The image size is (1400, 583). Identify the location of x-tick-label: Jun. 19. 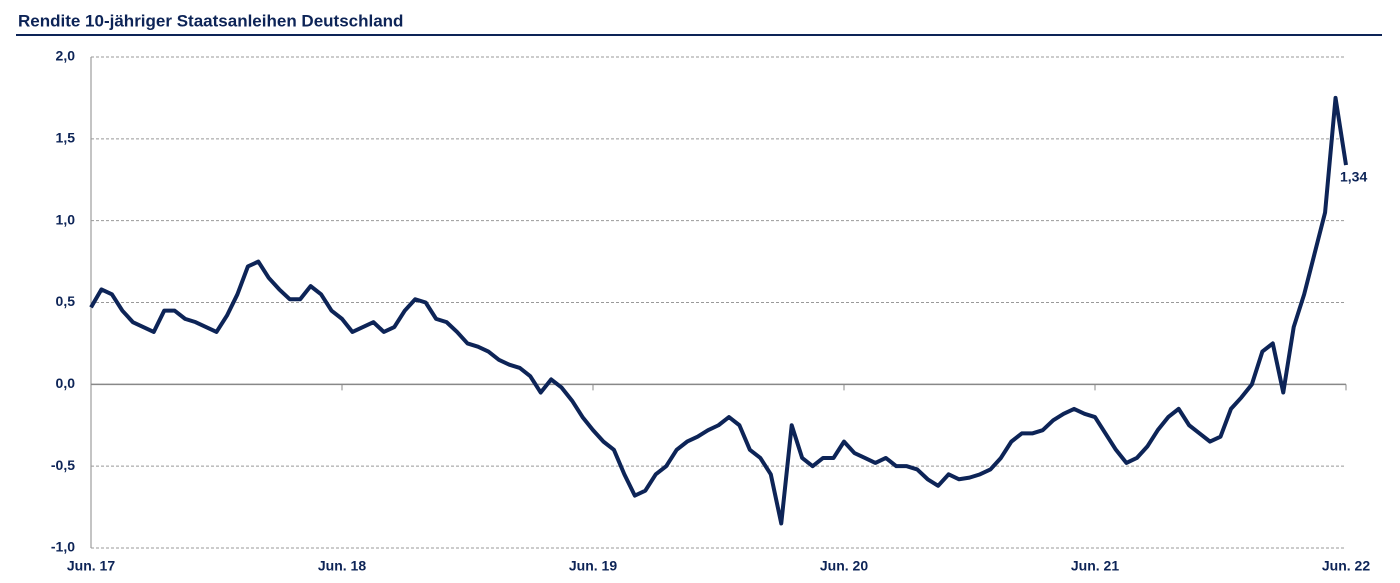
(593, 566).